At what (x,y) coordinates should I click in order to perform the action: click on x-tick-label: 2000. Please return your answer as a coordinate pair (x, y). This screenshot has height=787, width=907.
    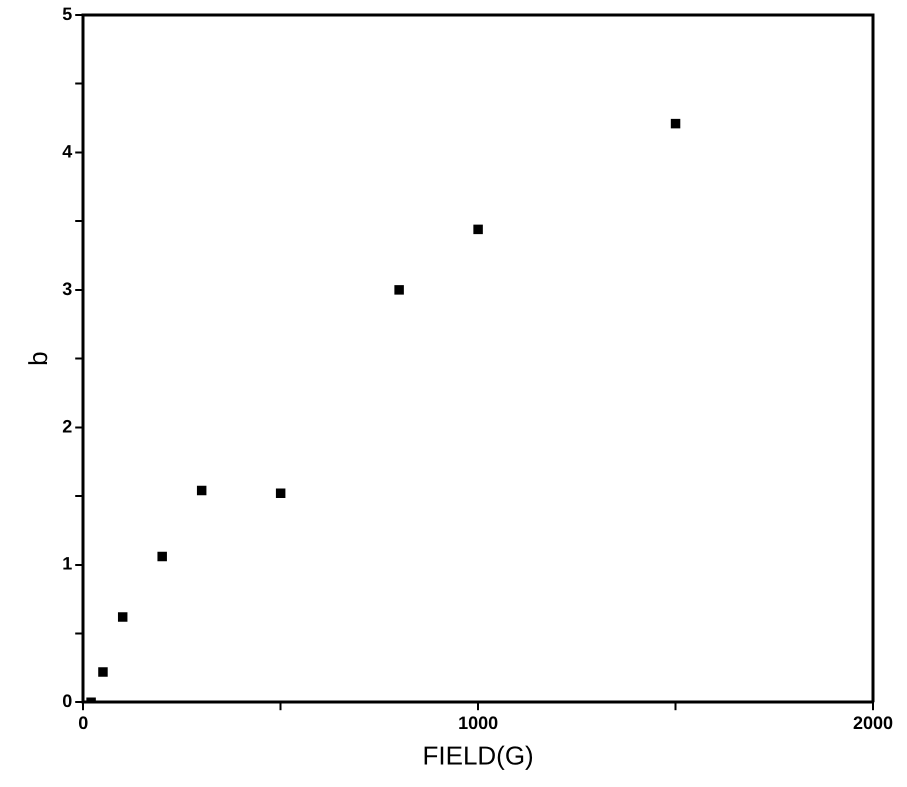
    Looking at the image, I should click on (873, 722).